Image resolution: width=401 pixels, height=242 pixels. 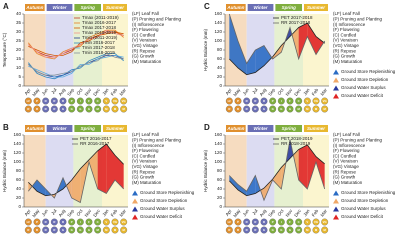 I want to click on season-label: Summer, so click(x=316, y=7).